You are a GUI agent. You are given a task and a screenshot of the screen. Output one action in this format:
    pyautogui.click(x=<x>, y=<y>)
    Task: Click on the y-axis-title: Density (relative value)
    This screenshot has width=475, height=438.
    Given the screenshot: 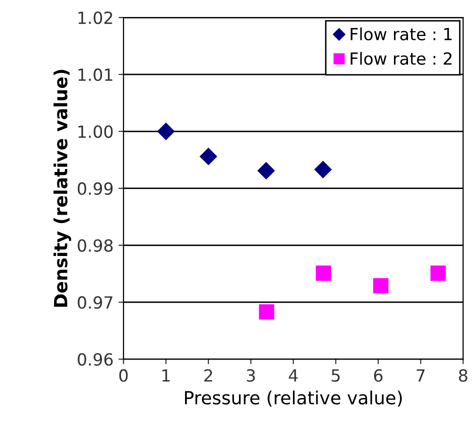 What is the action you would take?
    pyautogui.click(x=62, y=188)
    